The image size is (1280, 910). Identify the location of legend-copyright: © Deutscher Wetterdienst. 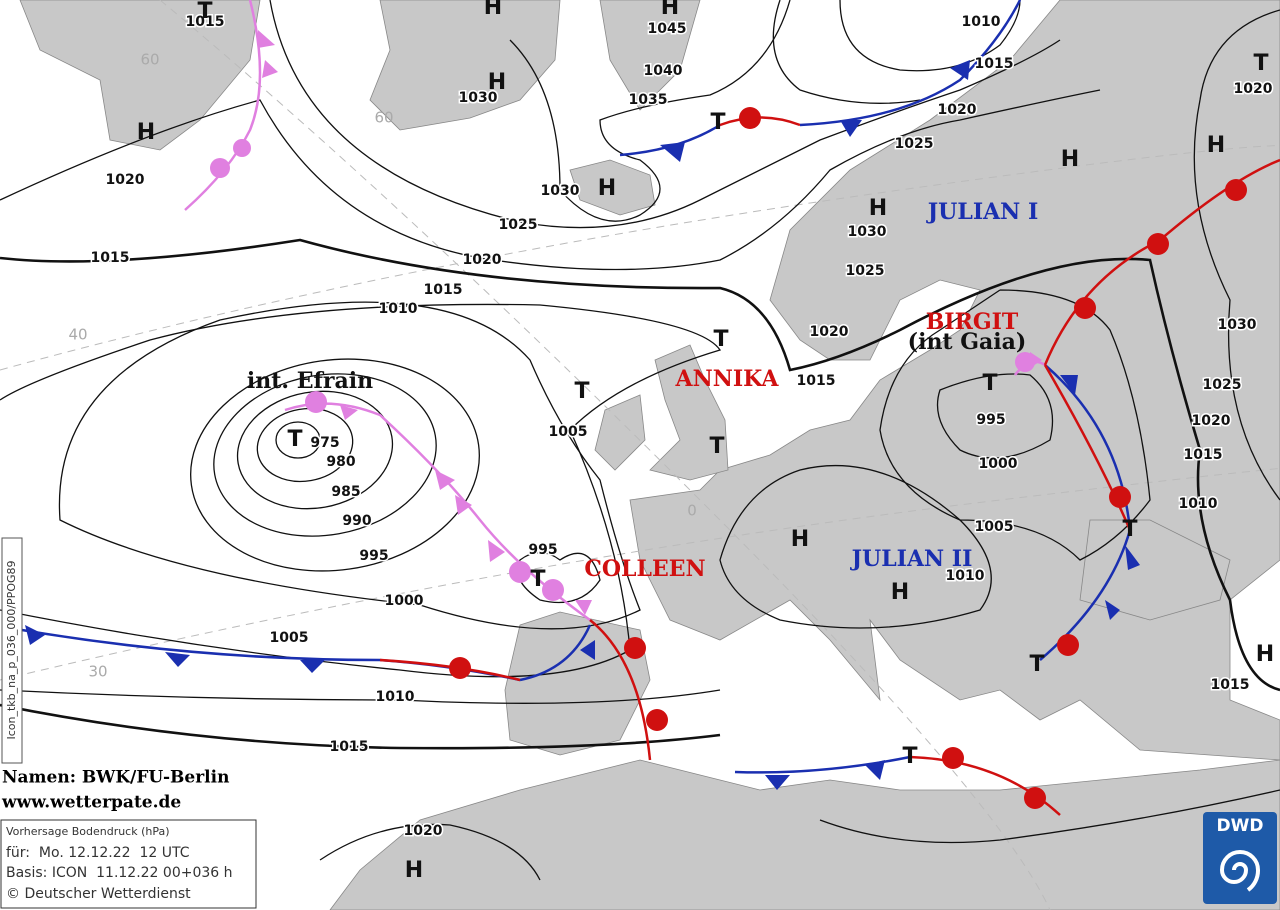
(98, 894).